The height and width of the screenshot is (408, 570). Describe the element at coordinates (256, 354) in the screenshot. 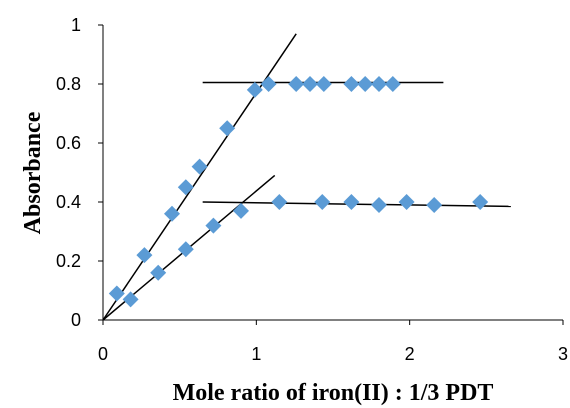

I see `x-tick-label: 1` at that location.